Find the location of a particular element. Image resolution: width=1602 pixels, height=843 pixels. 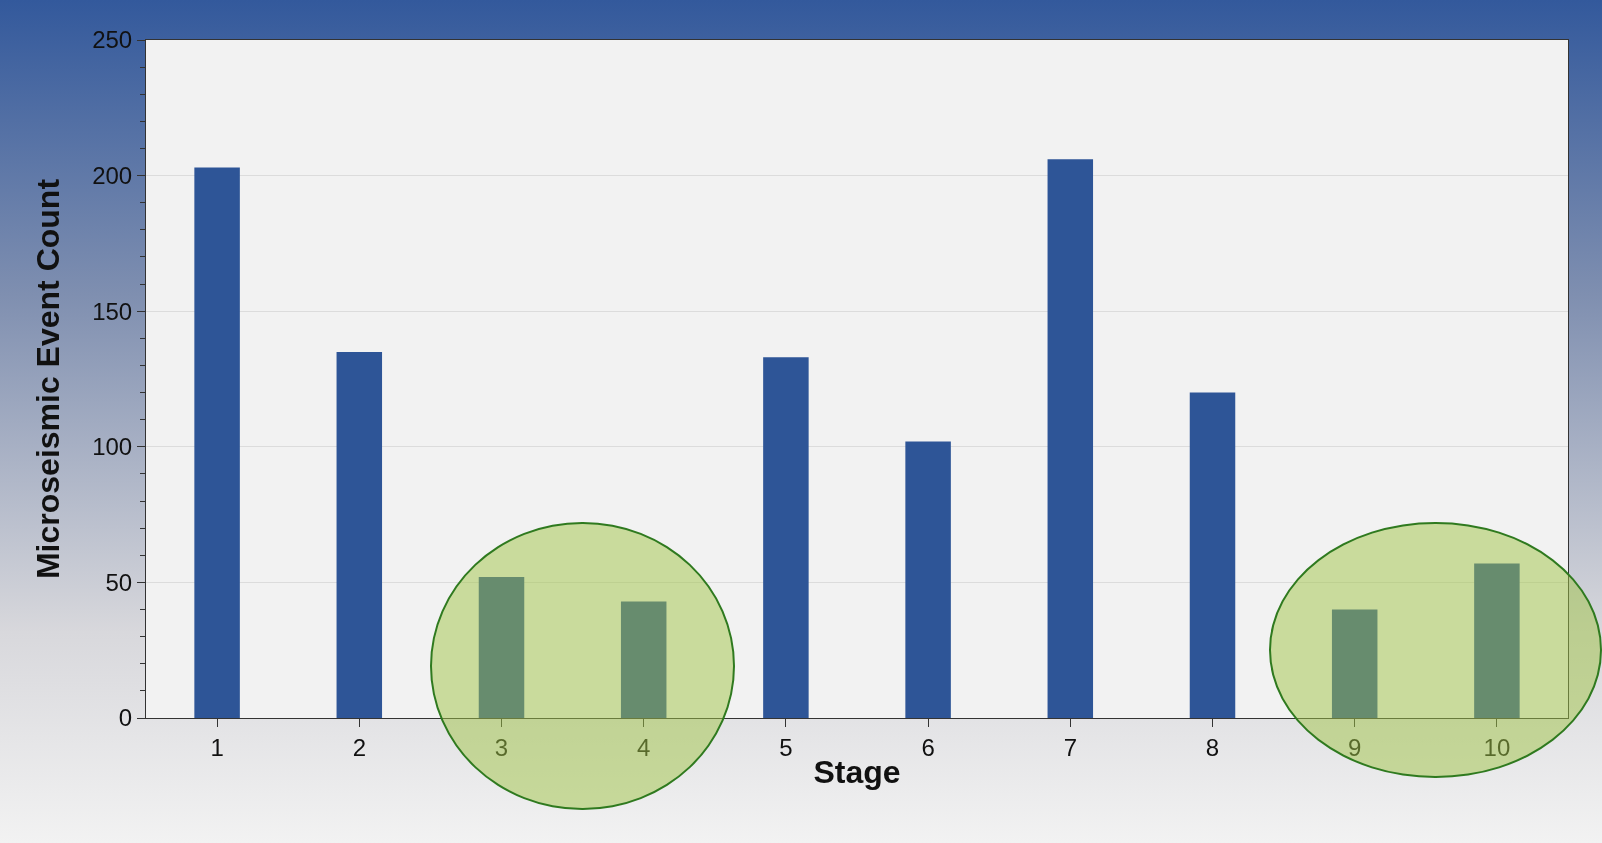

y-tick-label: 0 is located at coordinates (125, 718).